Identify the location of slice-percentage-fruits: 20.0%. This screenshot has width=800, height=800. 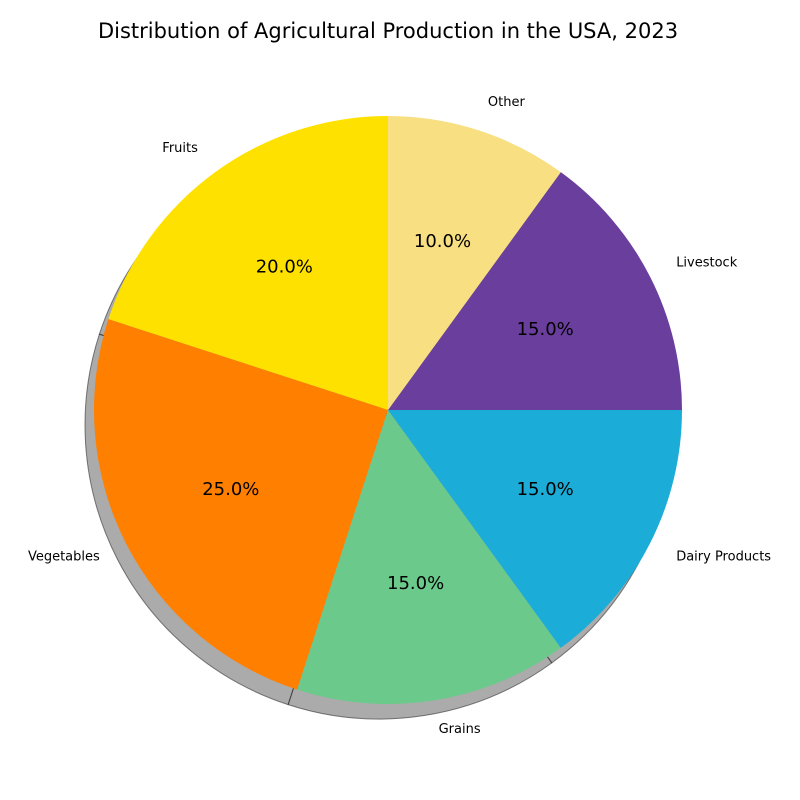
(284, 266).